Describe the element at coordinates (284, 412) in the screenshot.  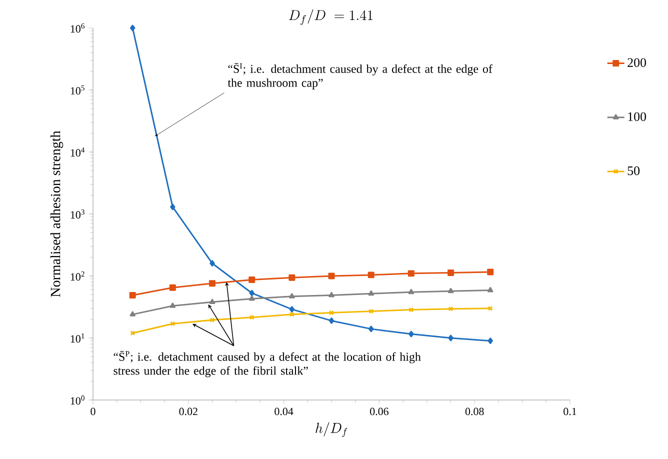
I see `x-tick-label: 0.04` at that location.